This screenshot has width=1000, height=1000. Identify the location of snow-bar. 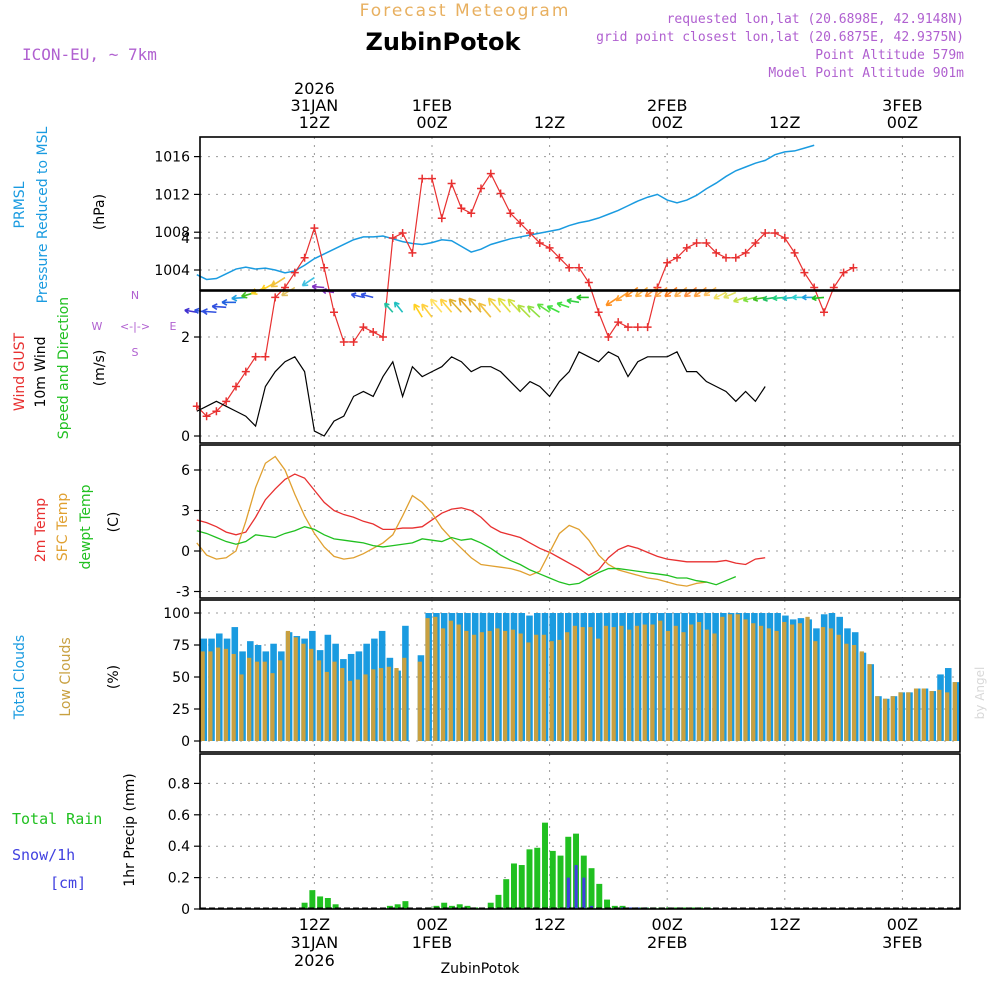
(568, 893).